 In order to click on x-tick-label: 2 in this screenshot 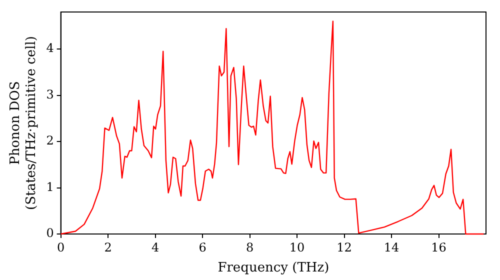, I will do `click(108, 247)`.